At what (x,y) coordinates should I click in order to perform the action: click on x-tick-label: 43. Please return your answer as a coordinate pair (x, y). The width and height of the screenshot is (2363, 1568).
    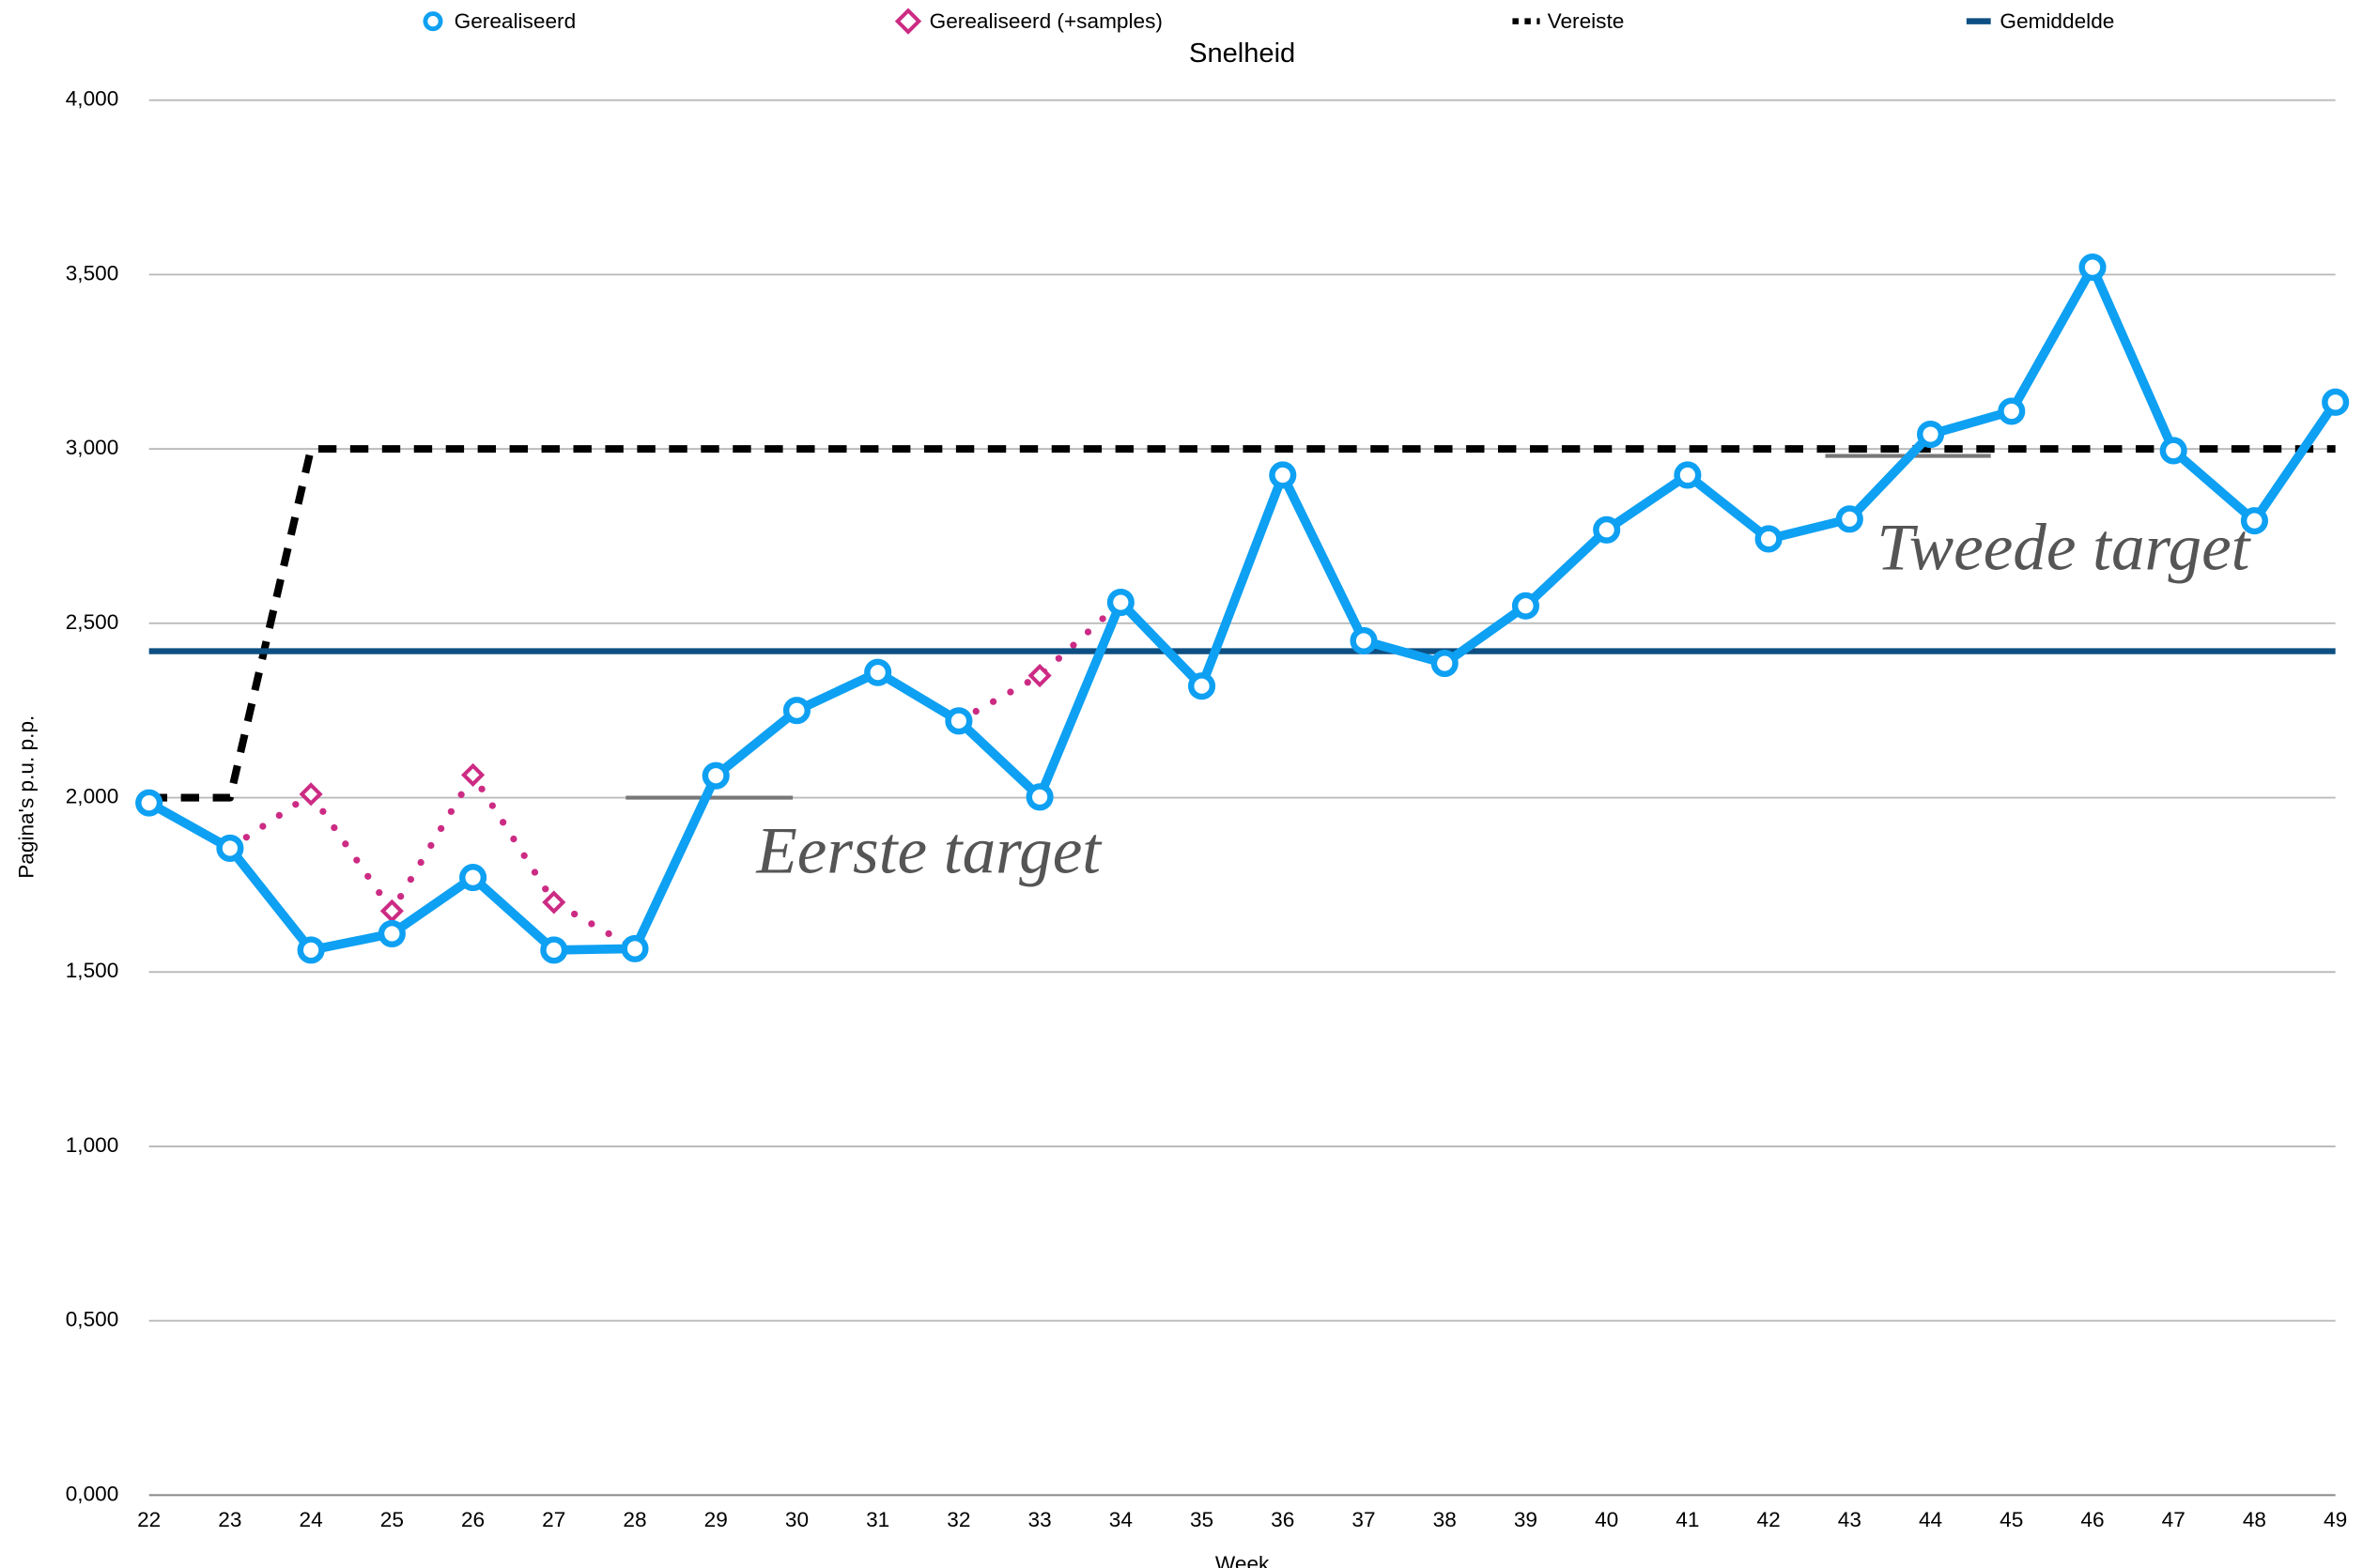
    Looking at the image, I should click on (1849, 1520).